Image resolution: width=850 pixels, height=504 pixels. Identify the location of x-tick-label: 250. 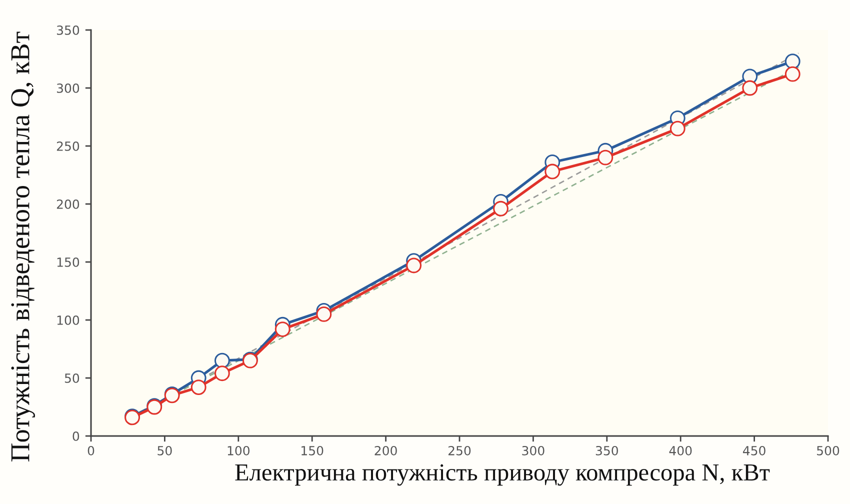
(459, 451).